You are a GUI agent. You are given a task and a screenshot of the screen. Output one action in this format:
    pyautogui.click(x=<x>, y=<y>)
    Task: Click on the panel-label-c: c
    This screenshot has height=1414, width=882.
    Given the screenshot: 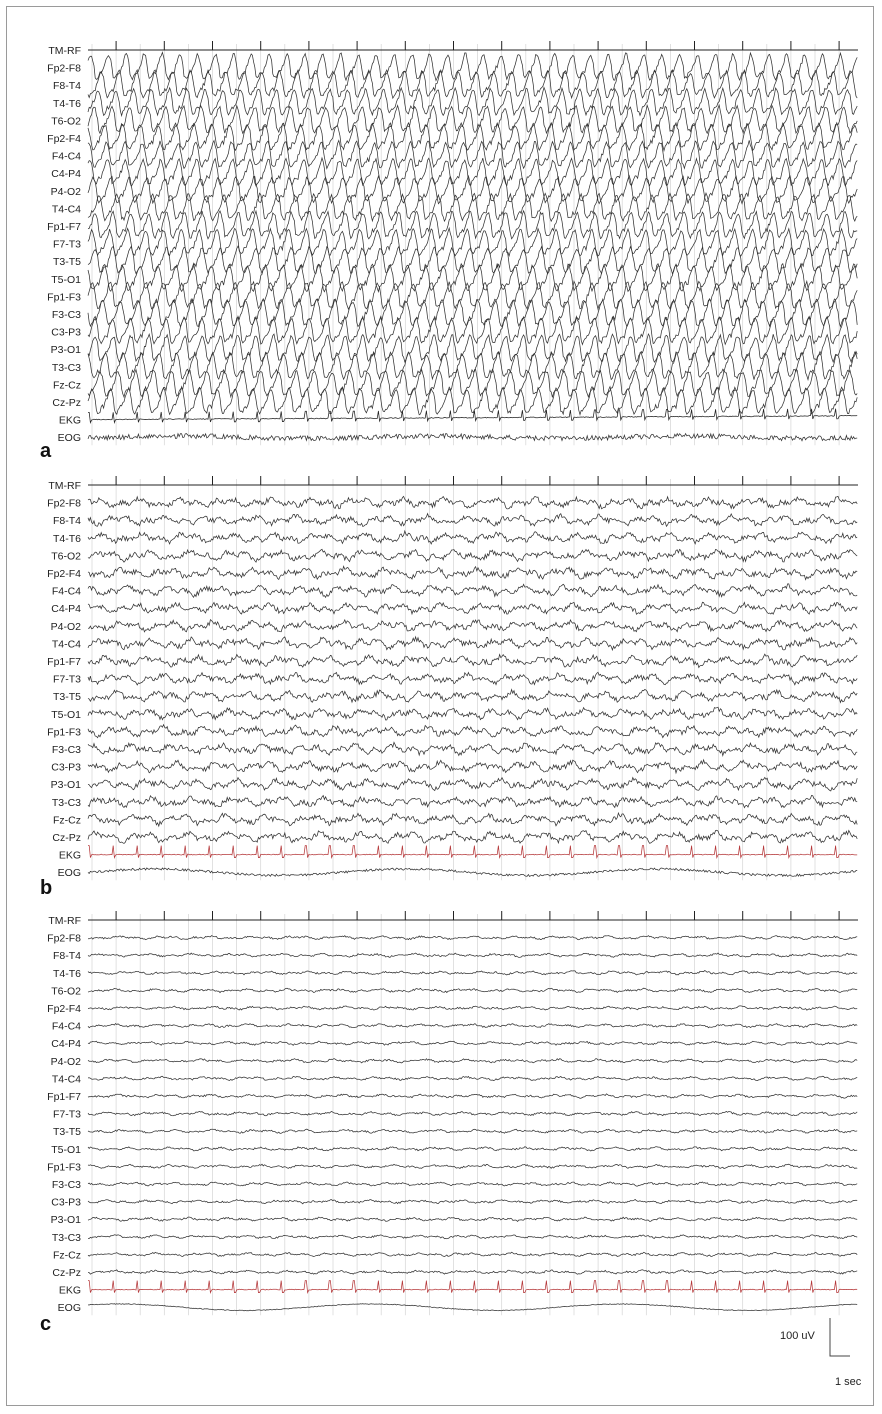 What is the action you would take?
    pyautogui.click(x=45, y=1324)
    